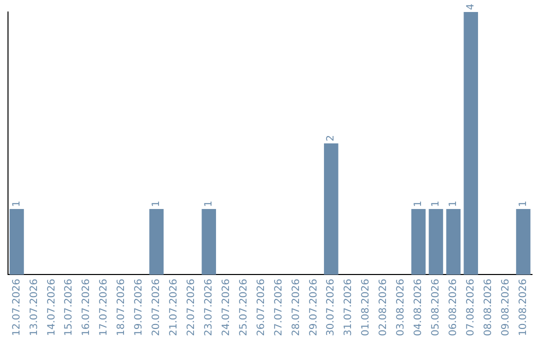  What do you see at coordinates (296, 307) in the screenshot?
I see `x-tick-label: 28.07.2026` at bounding box center [296, 307].